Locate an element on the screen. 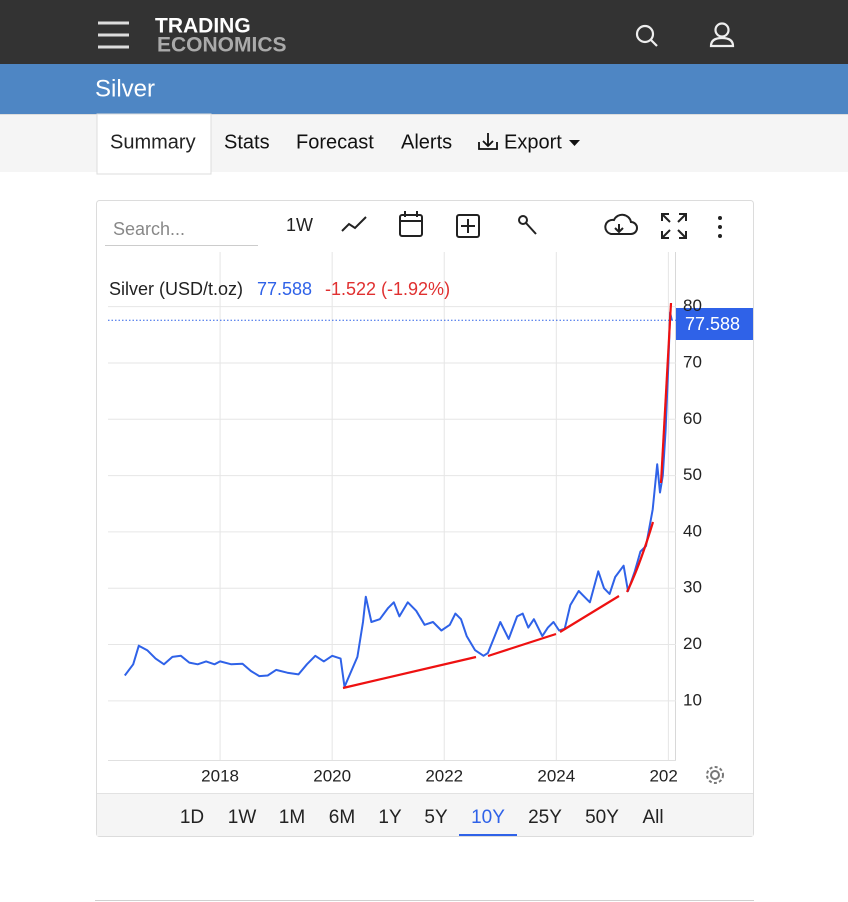 The image size is (848, 902). price-badge is located at coordinates (714, 324).